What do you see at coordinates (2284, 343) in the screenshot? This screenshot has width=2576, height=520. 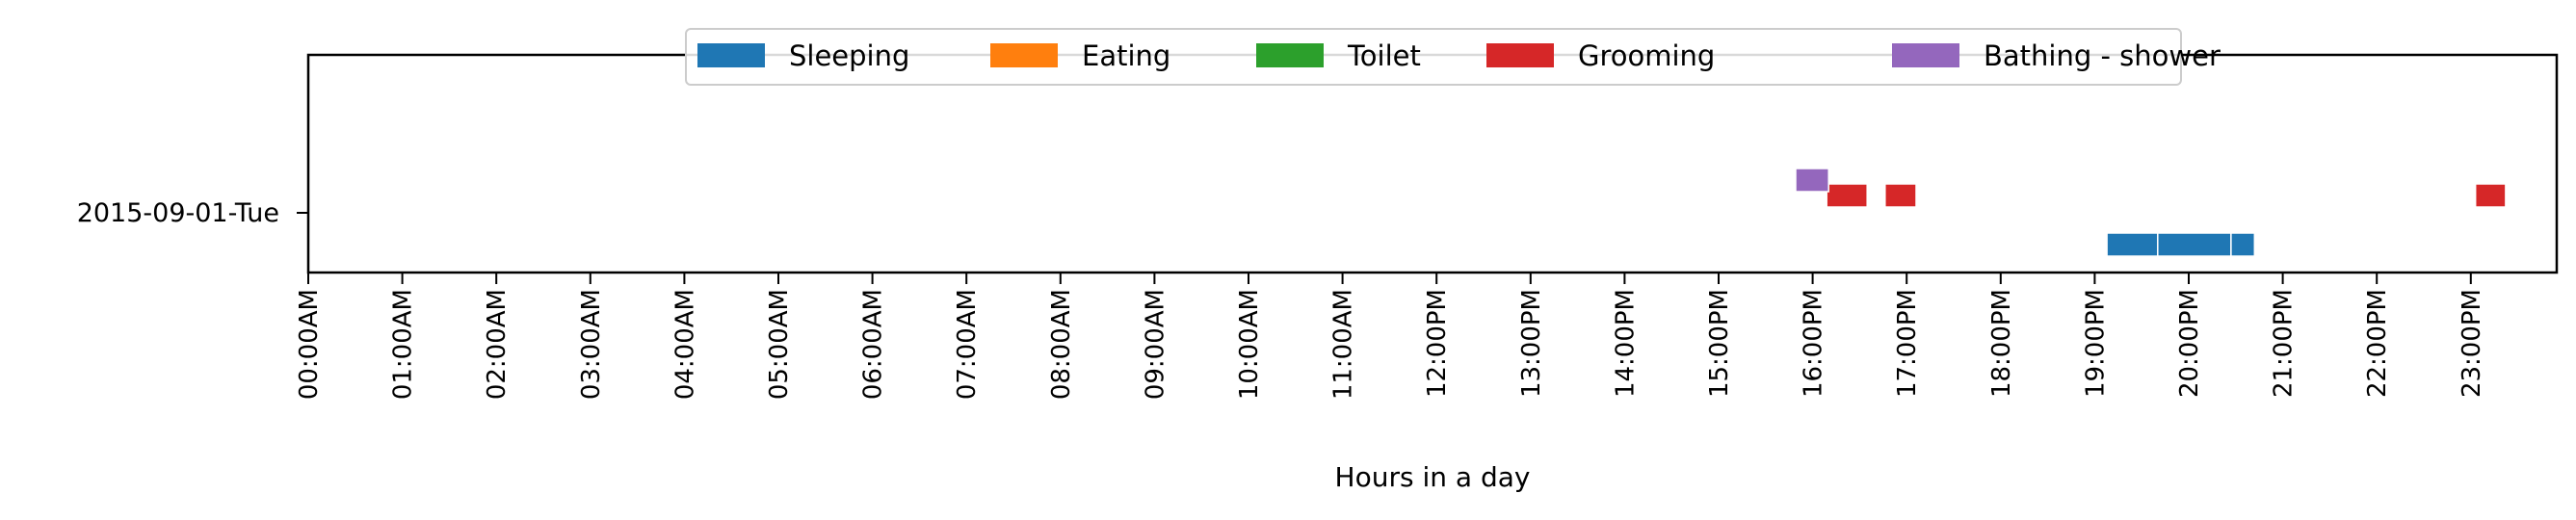 I see `x-tick-label: 21:00PM` at bounding box center [2284, 343].